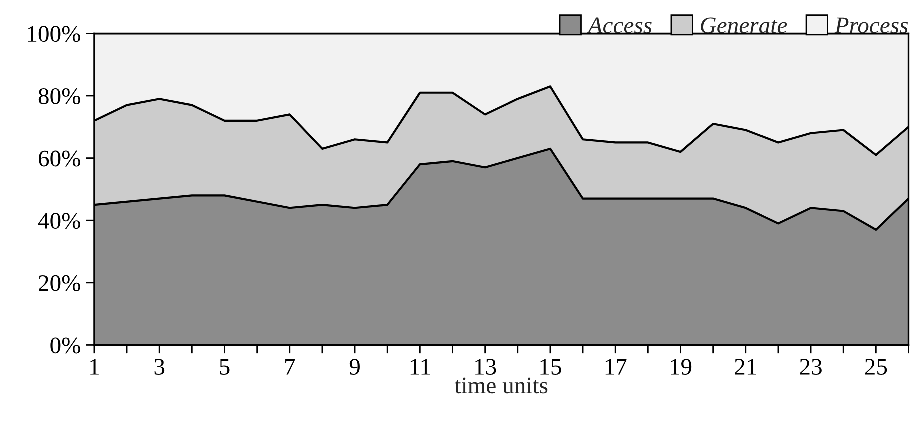 This screenshot has height=421, width=917. What do you see at coordinates (59, 158) in the screenshot?
I see `y-tick-label: 60%` at bounding box center [59, 158].